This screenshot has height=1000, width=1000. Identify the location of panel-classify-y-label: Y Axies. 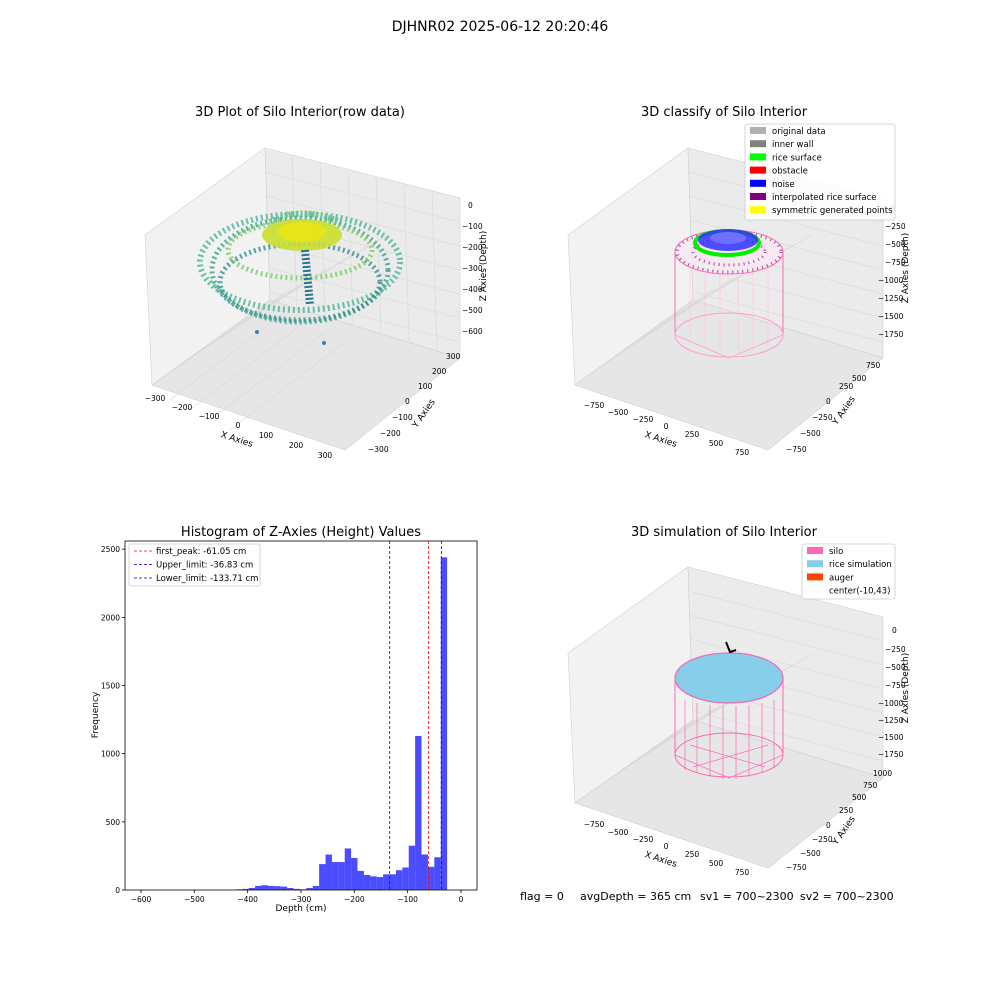
(844, 410).